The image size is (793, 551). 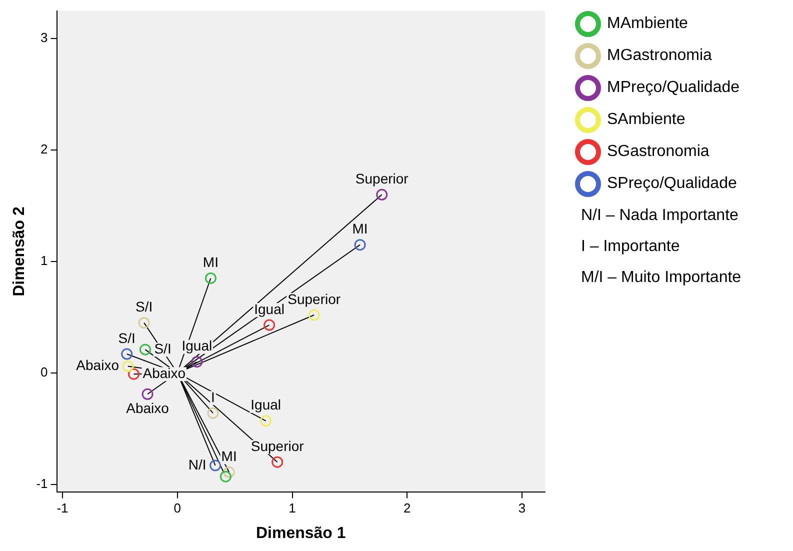 What do you see at coordinates (522, 508) in the screenshot?
I see `x-tick-label: 3` at bounding box center [522, 508].